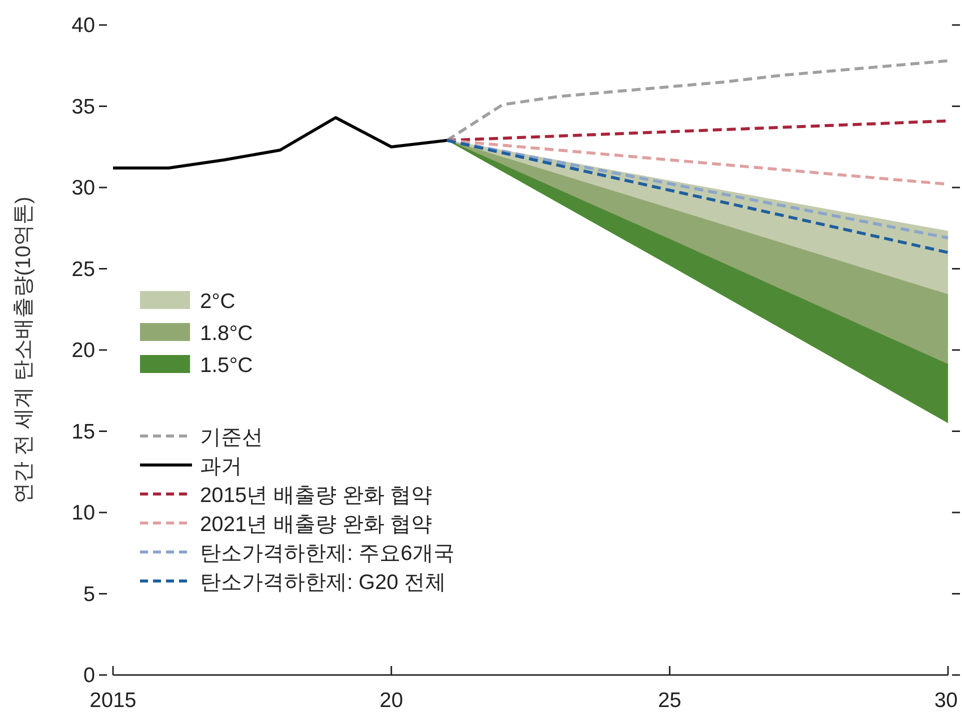 The width and height of the screenshot is (962, 714). What do you see at coordinates (327, 553) in the screenshot?
I see `legend-label: 탄소가격하한제: 주요6개국` at bounding box center [327, 553].